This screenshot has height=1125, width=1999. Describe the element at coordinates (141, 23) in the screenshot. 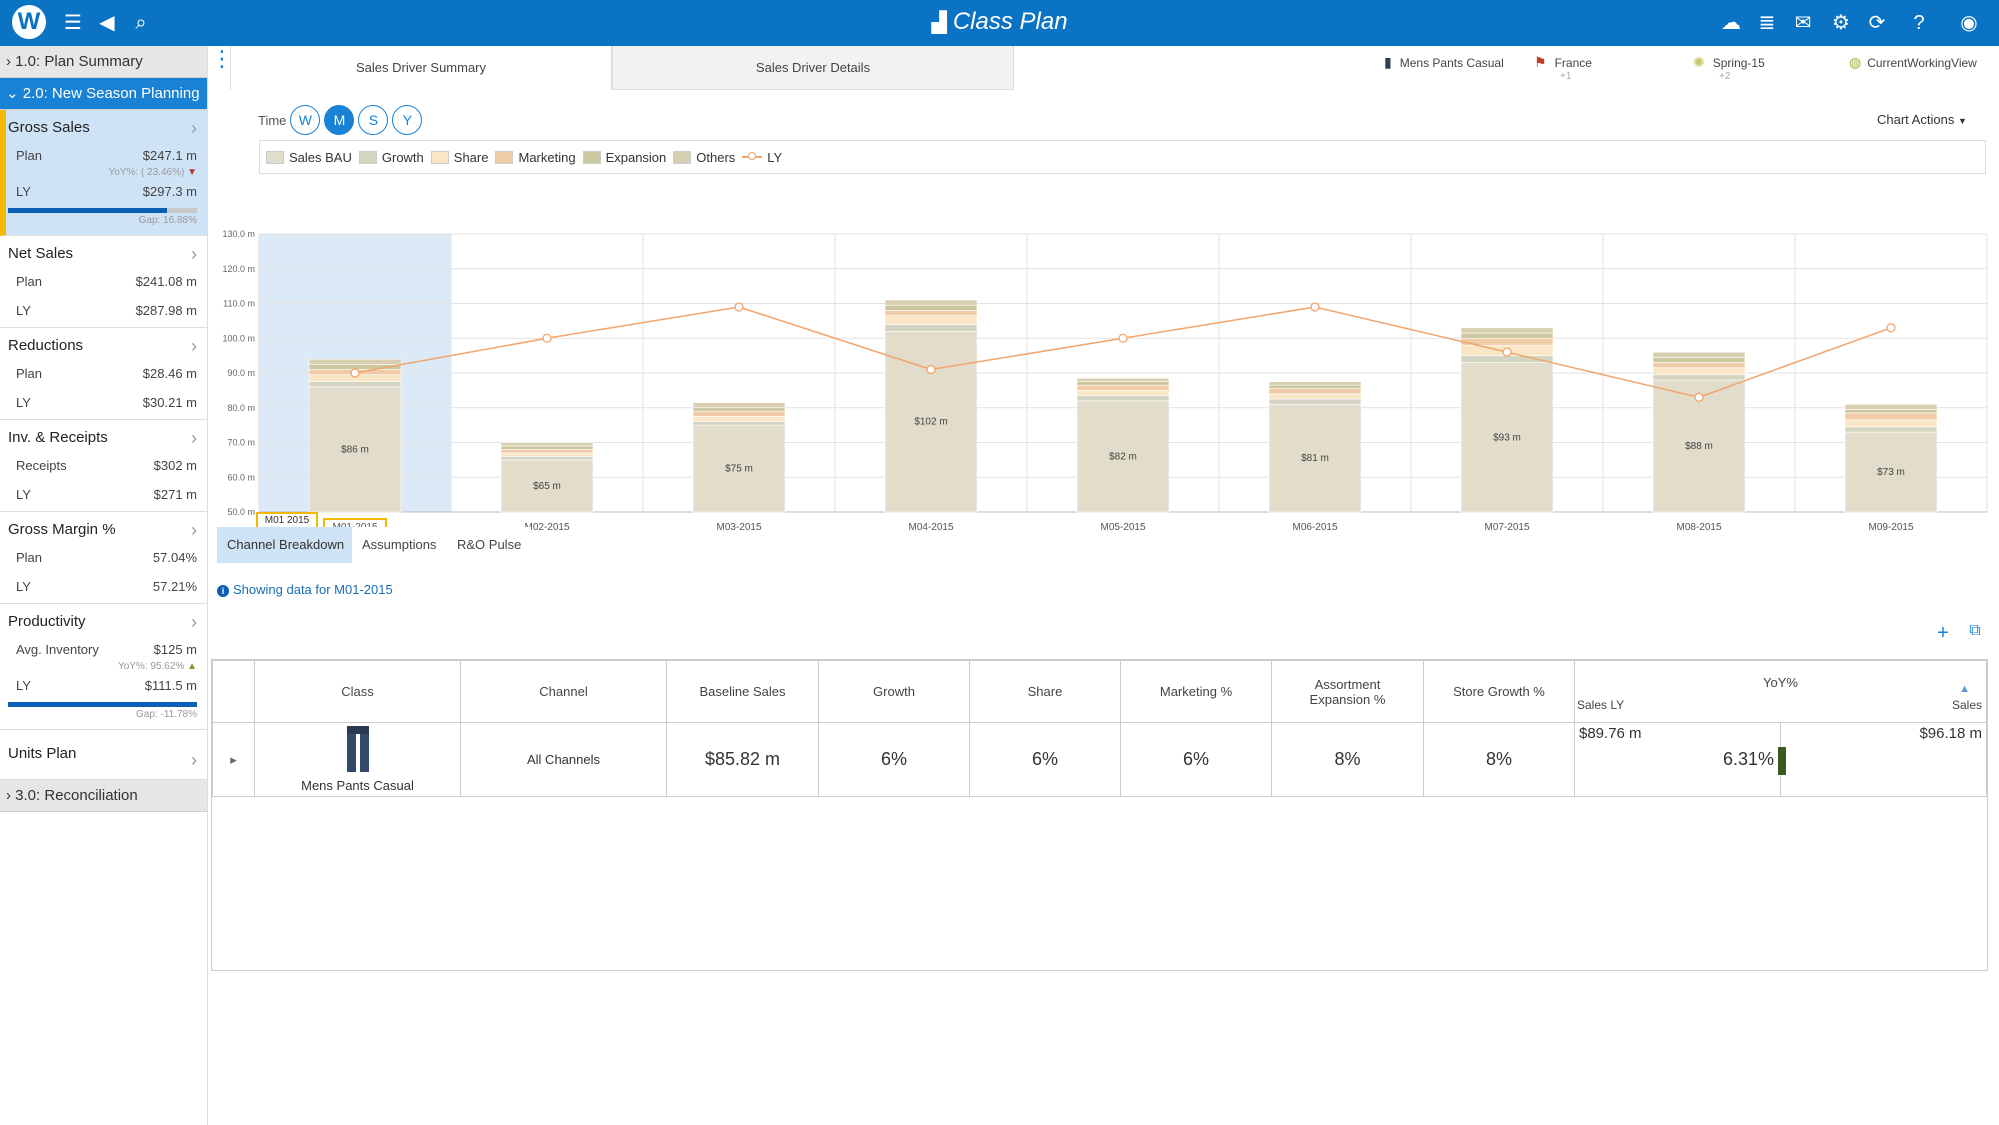

I see `search-icon: ⌕` at that location.